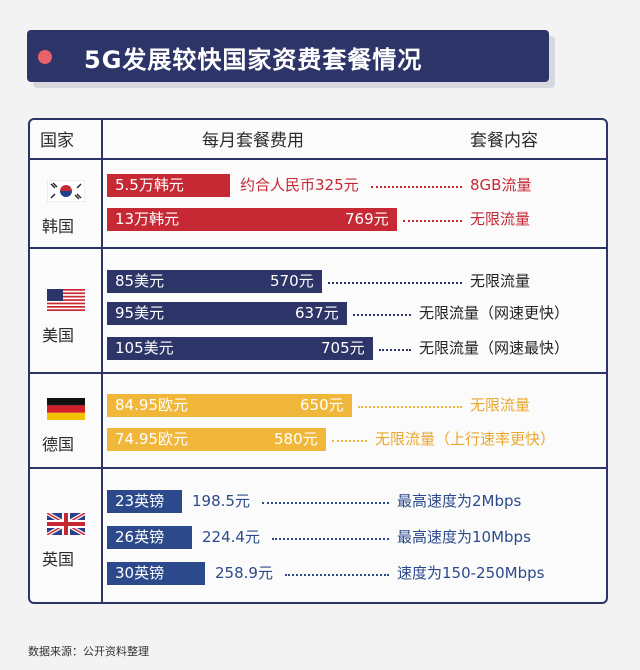 This screenshot has width=640, height=670. What do you see at coordinates (221, 501) in the screenshot?
I see `rmb-value-label: 198.5元` at bounding box center [221, 501].